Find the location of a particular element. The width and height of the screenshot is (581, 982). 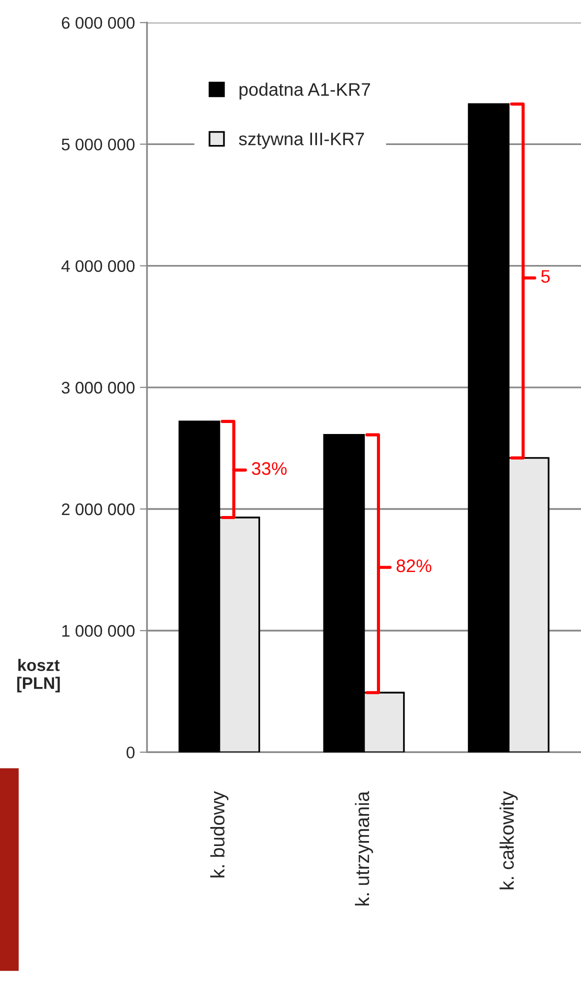

y-tick-label: 5 000 000 is located at coordinates (98, 144).